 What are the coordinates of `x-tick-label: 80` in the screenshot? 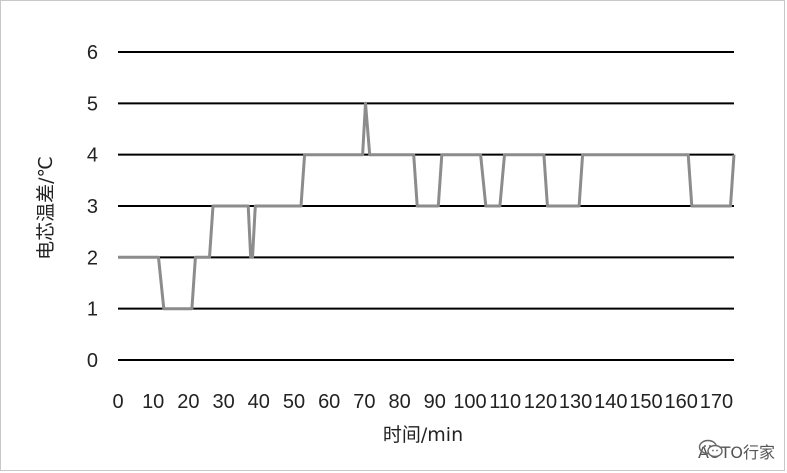 It's located at (399, 402).